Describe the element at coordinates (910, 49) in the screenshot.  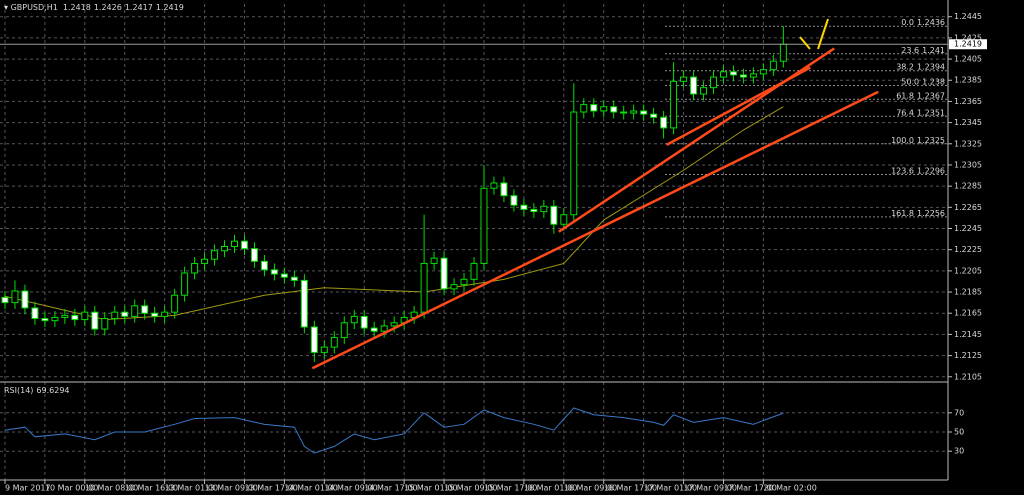
I see `fibo-ratio: 23.6` at that location.